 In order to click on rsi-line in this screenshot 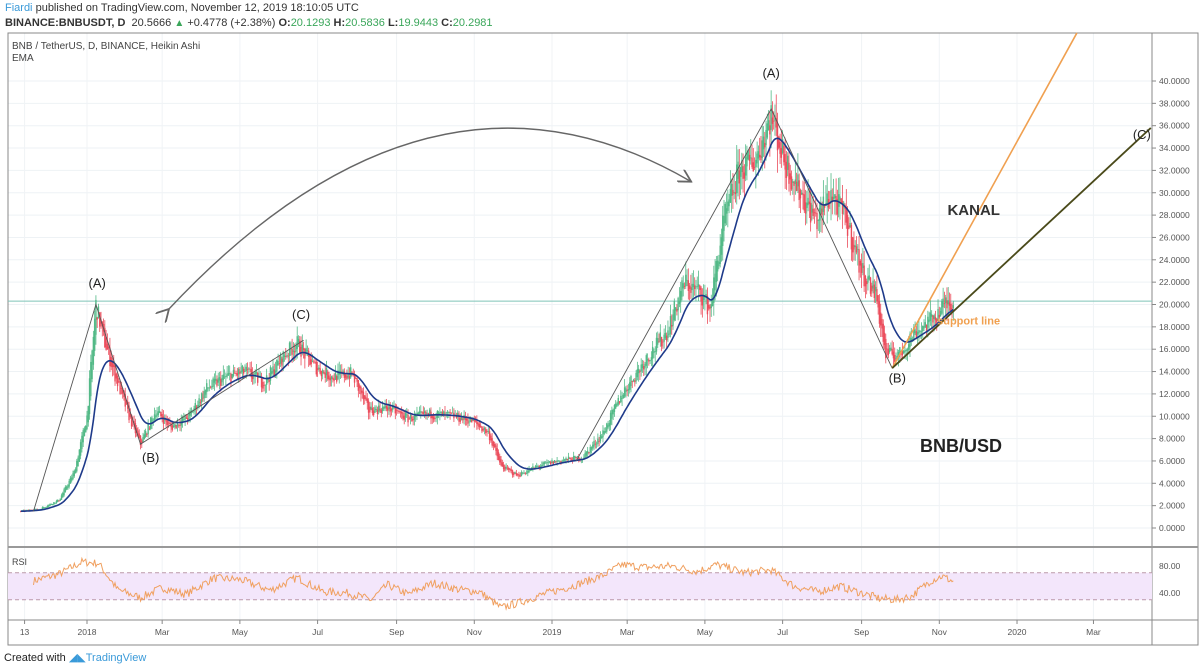, I will do `click(493, 583)`.